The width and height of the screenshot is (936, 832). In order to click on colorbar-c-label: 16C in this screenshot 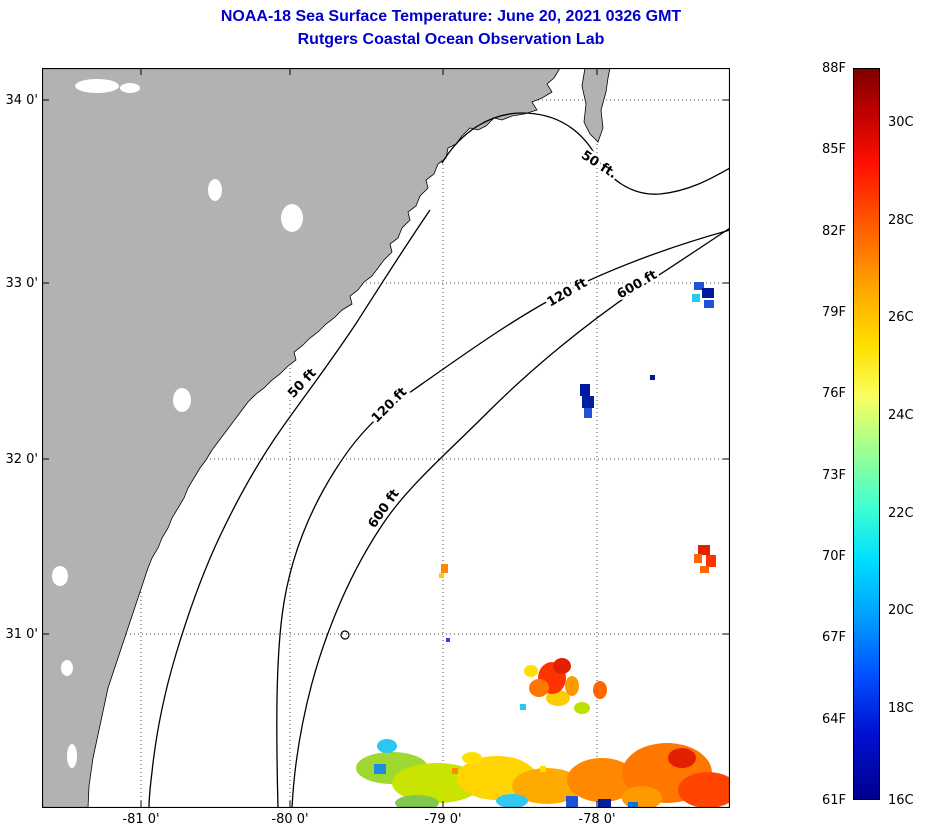, I will do `click(901, 800)`.